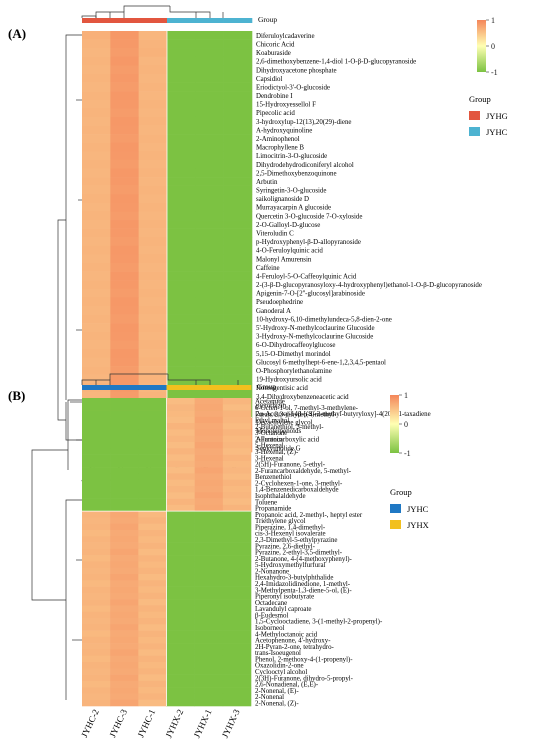  Describe the element at coordinates (269, 697) in the screenshot. I see `row-label: 2-Nonenal` at that location.